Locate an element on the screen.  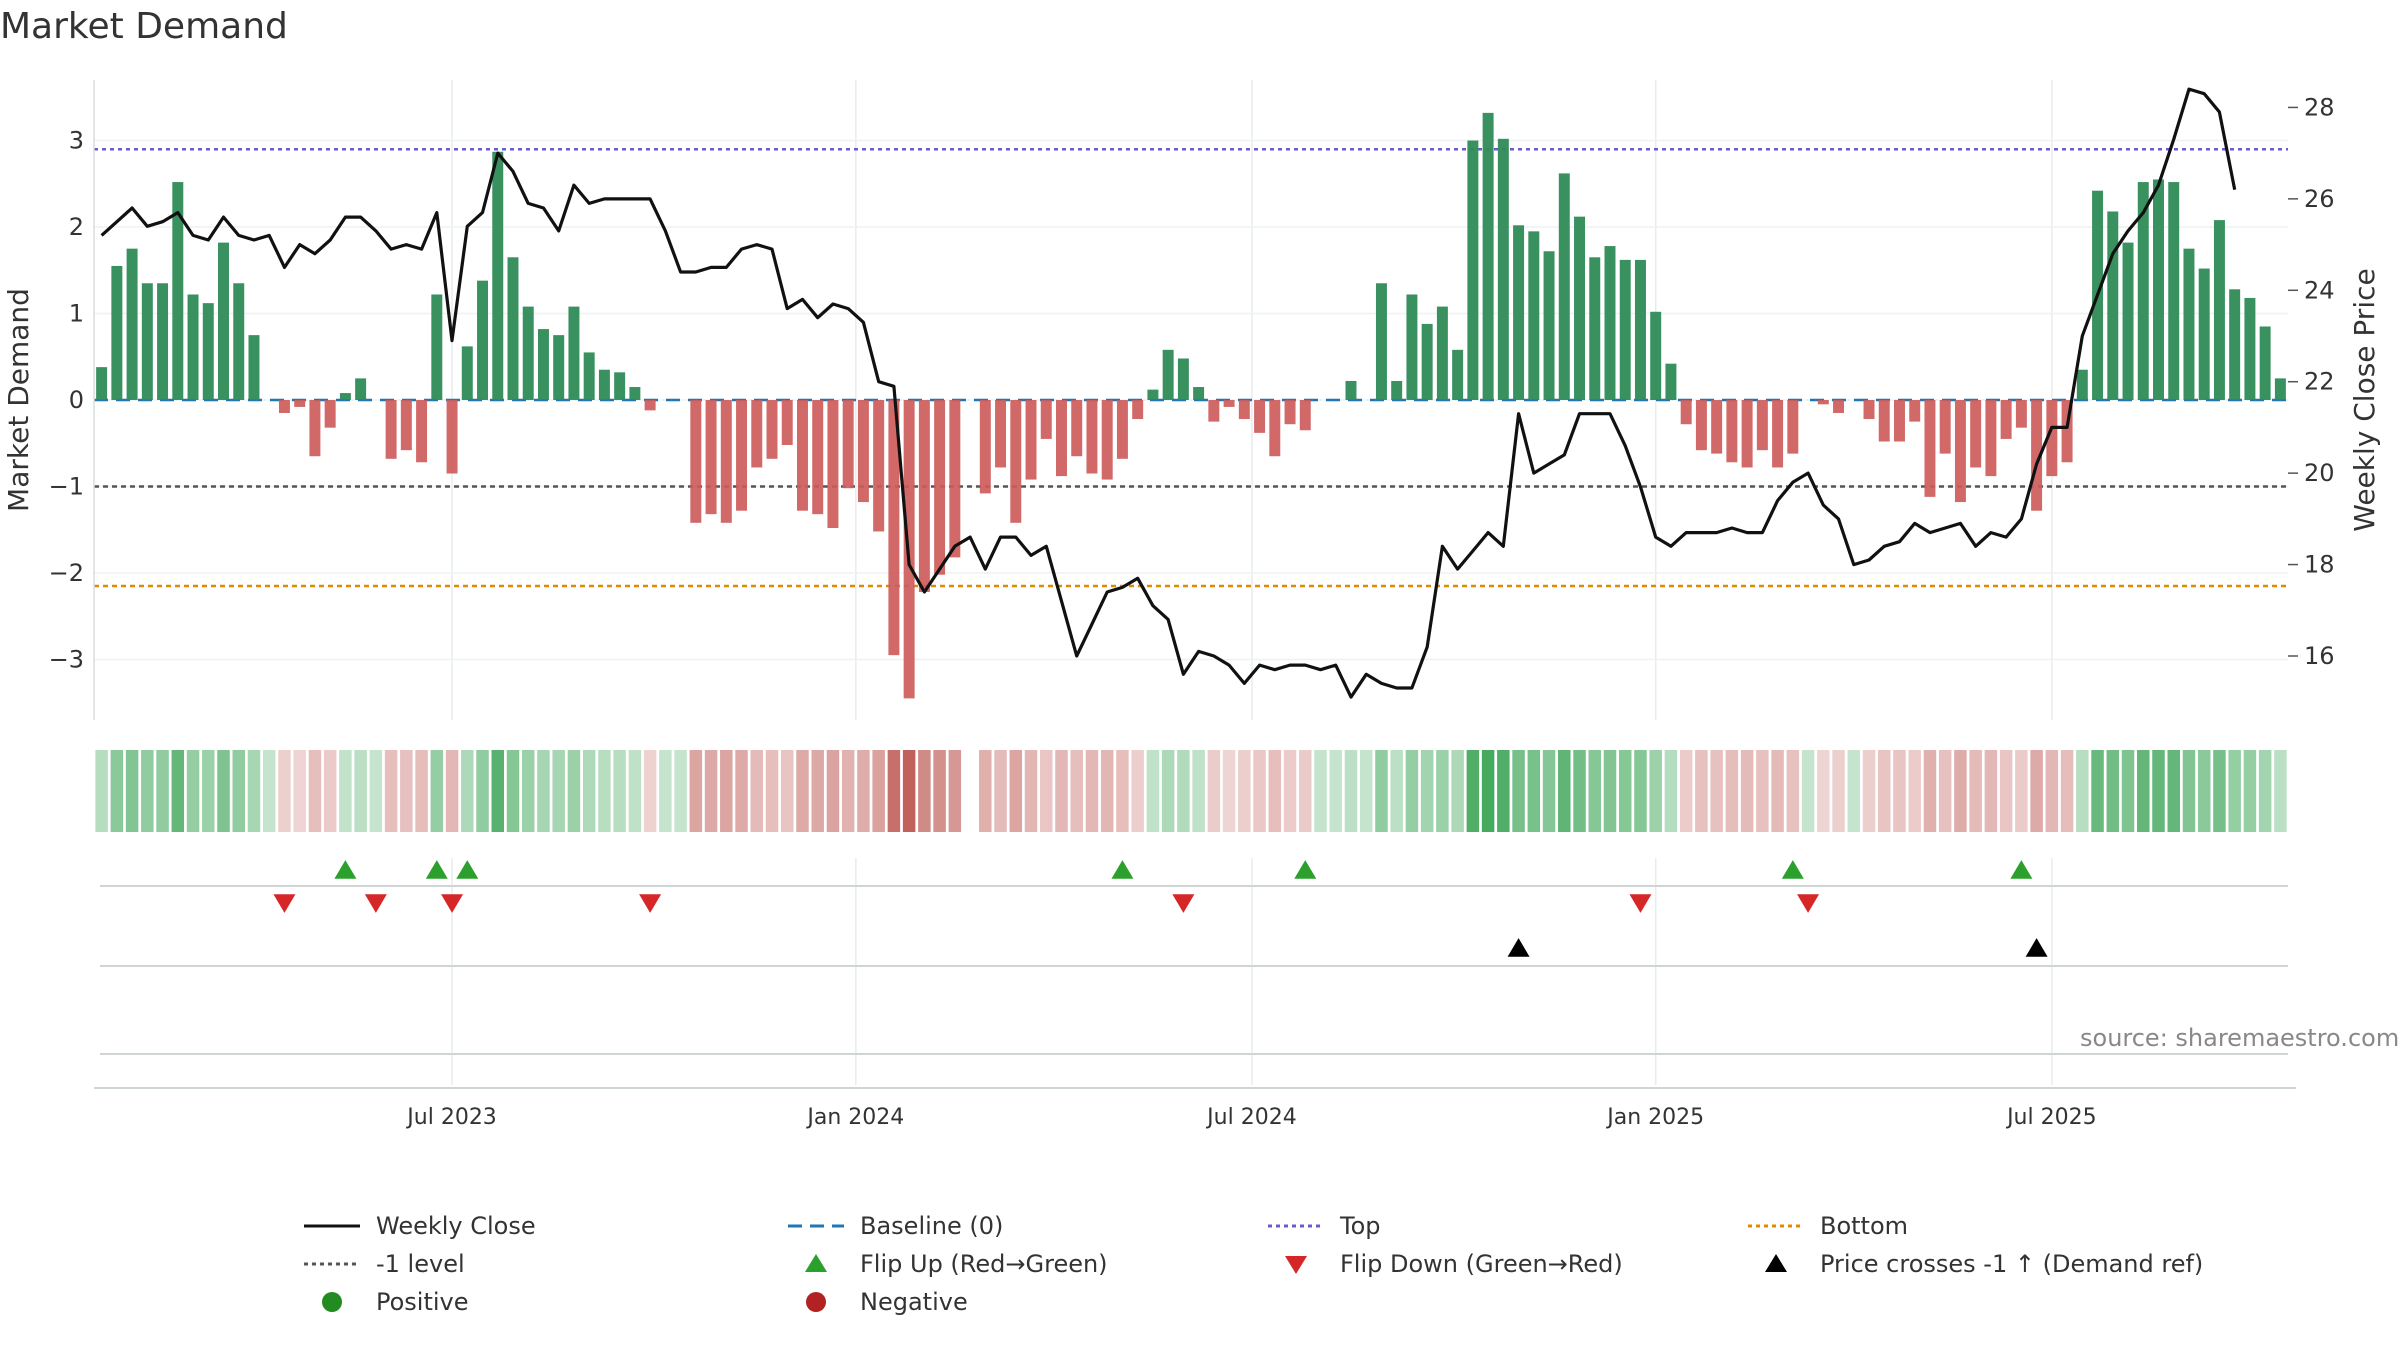
y-axis-label-left: Market Demand is located at coordinates (18, 400).